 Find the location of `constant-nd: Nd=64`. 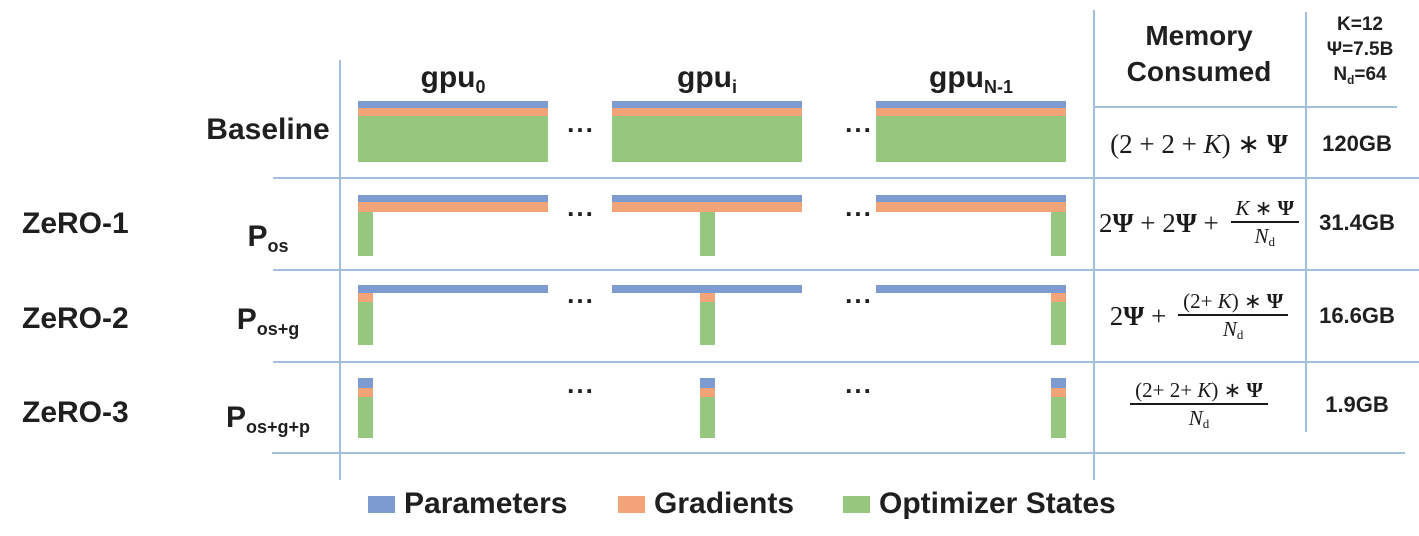

constant-nd: Nd=64 is located at coordinates (1360, 75).